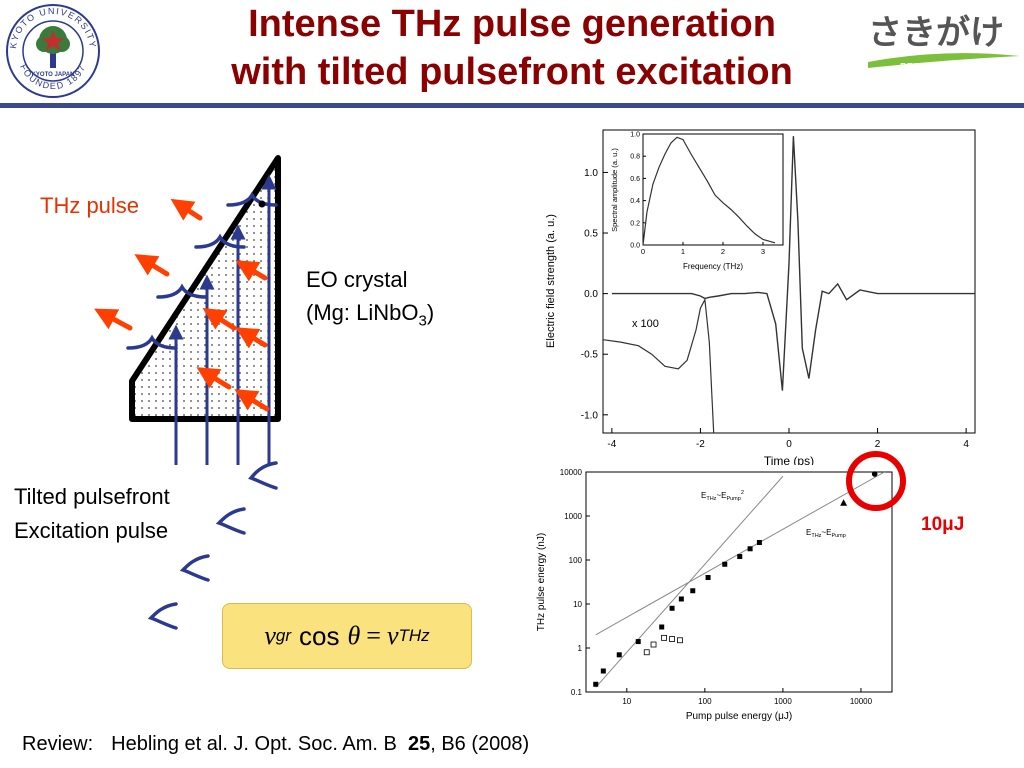 Image resolution: width=1024 pixels, height=768 pixels. I want to click on presto-logo: さきがけ PRESTO, so click(944, 43).